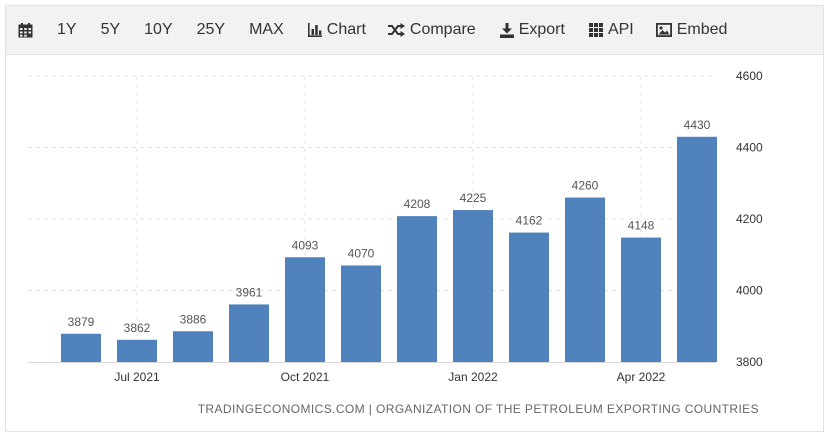 The width and height of the screenshot is (829, 440). I want to click on y-tick-label: 4400, so click(749, 148).